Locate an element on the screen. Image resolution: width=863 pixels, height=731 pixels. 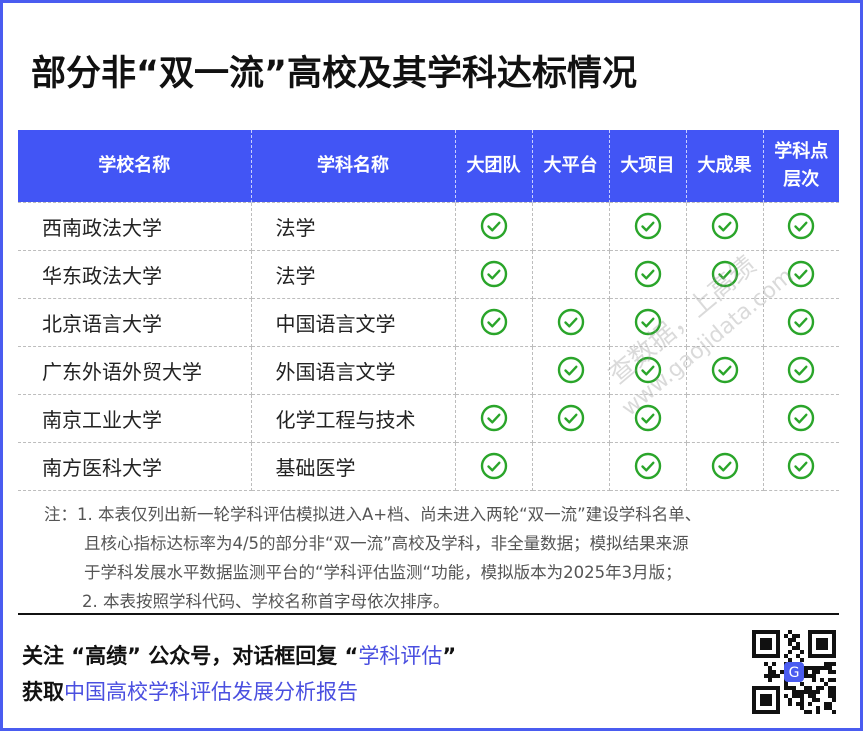
header-level-line2: 层次 is located at coordinates (801, 179).